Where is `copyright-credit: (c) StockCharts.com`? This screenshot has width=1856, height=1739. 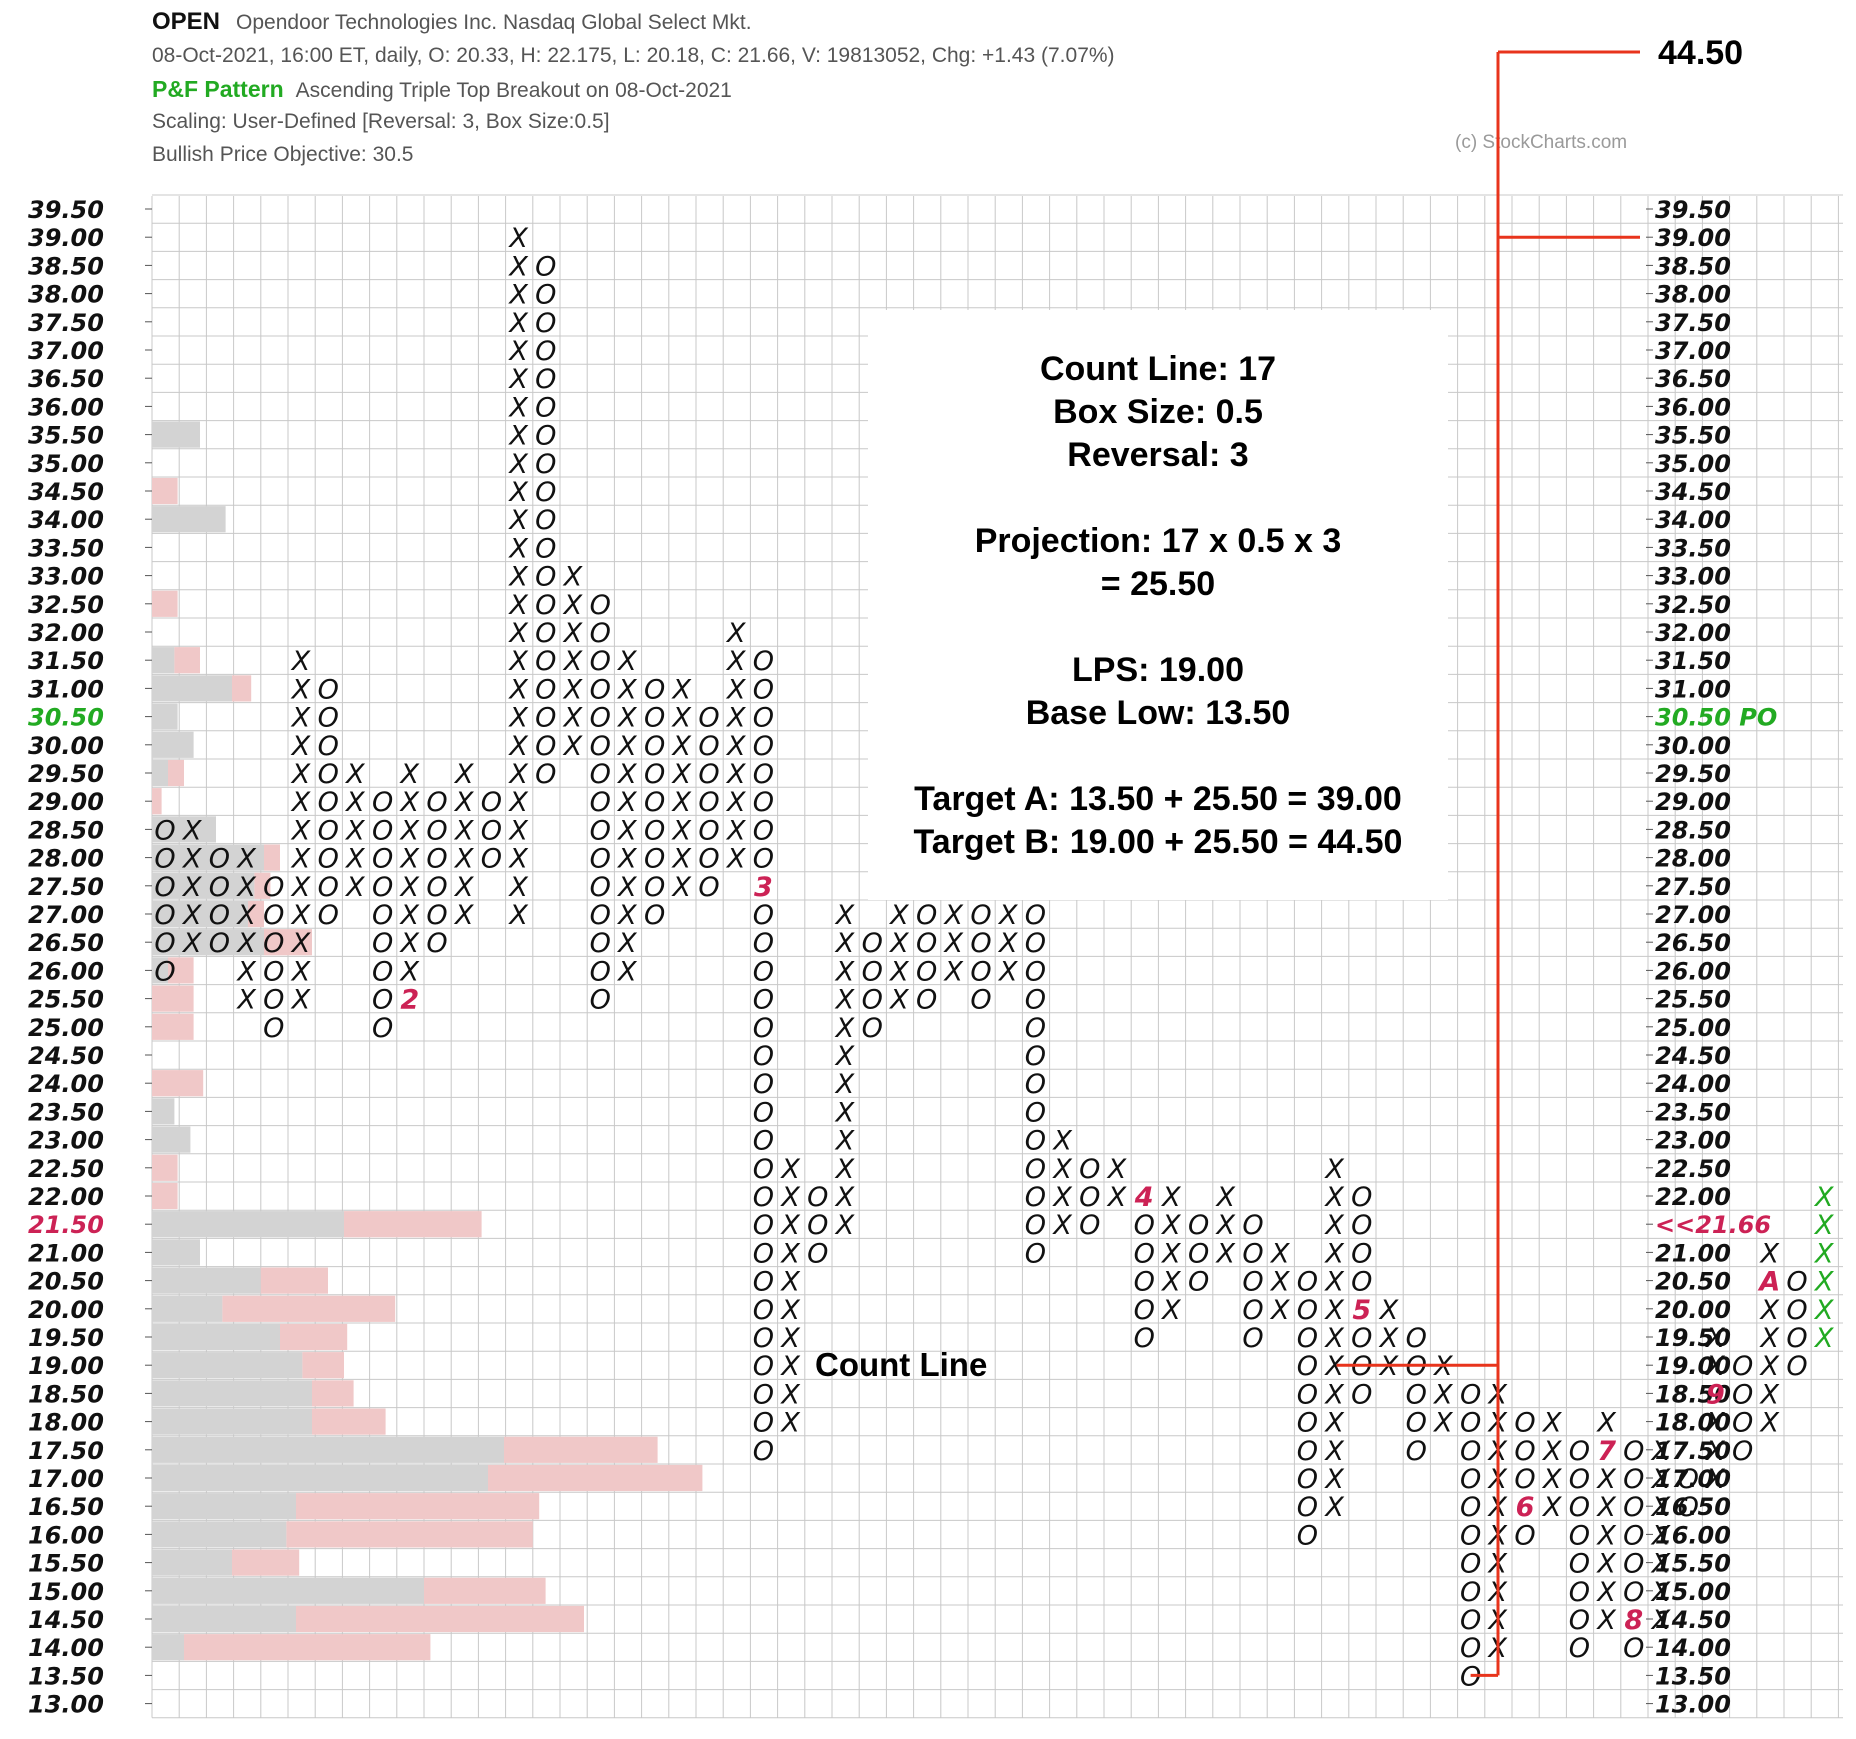 copyright-credit: (c) StockCharts.com is located at coordinates (1541, 142).